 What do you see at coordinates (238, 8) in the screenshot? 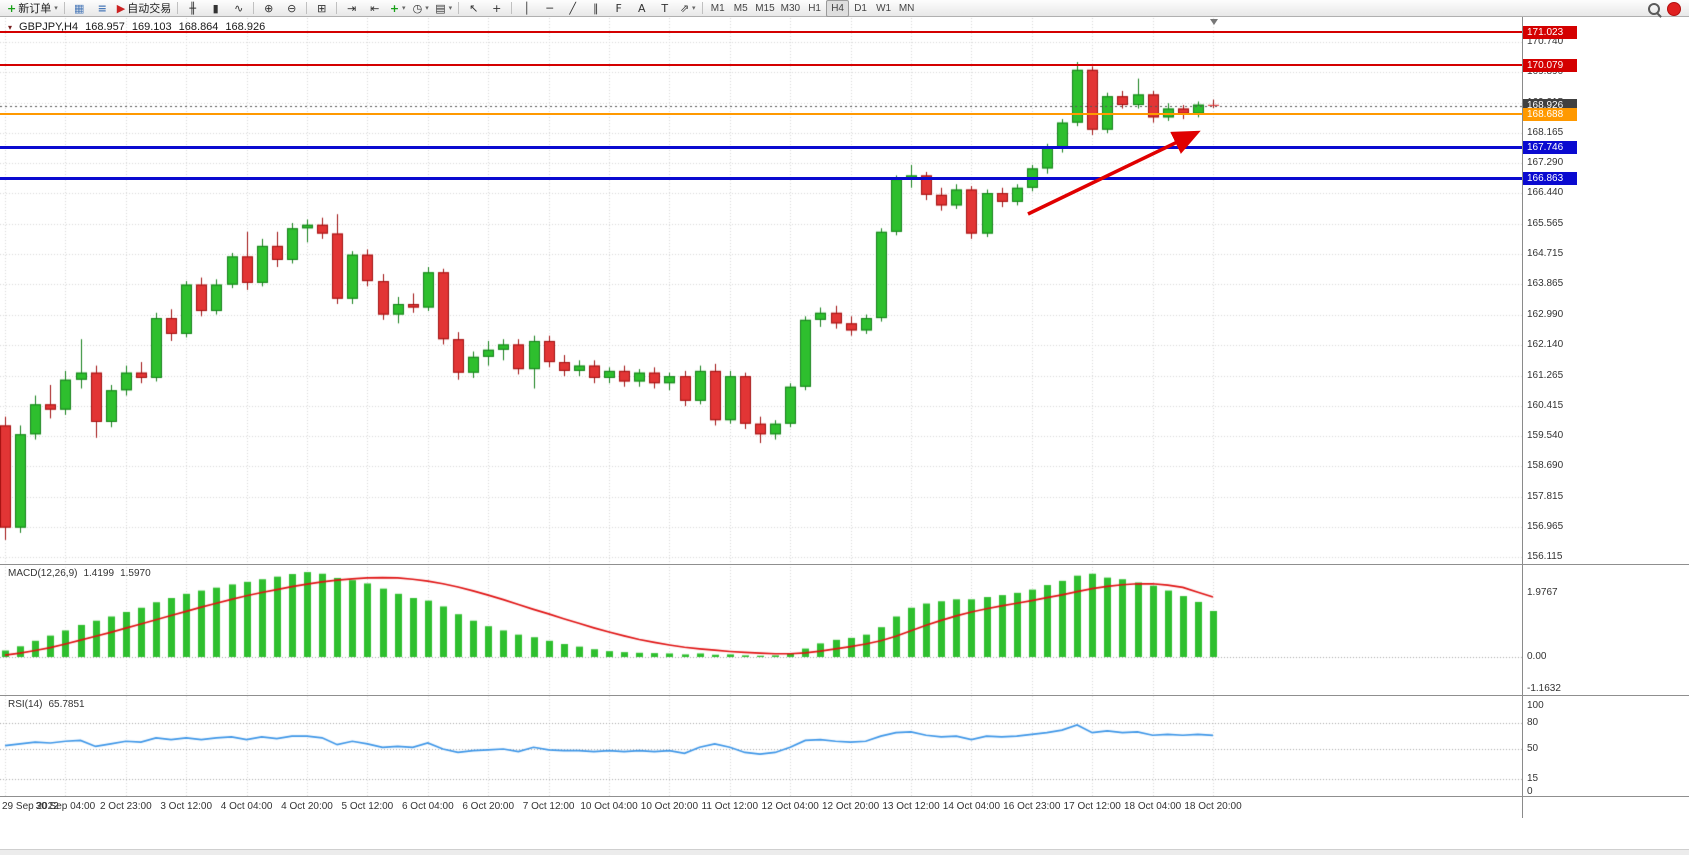
I see `line-chart-button: ∿` at bounding box center [238, 8].